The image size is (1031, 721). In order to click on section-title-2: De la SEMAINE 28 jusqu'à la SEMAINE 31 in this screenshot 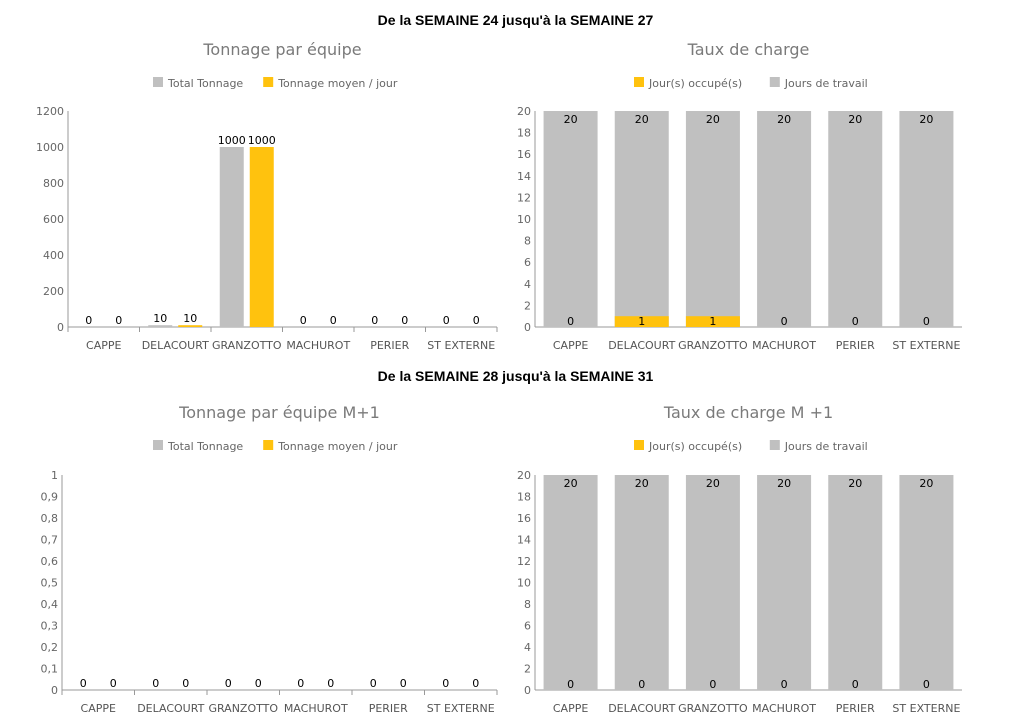, I will do `click(515, 376)`.